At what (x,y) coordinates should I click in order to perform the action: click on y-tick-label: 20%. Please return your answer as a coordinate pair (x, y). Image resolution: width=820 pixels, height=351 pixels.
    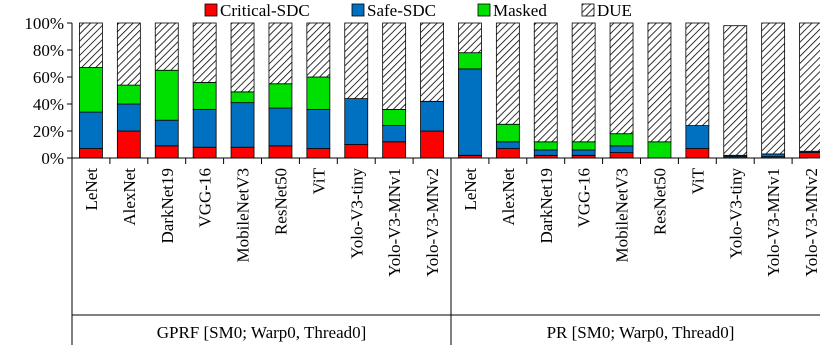
    Looking at the image, I should click on (48, 131).